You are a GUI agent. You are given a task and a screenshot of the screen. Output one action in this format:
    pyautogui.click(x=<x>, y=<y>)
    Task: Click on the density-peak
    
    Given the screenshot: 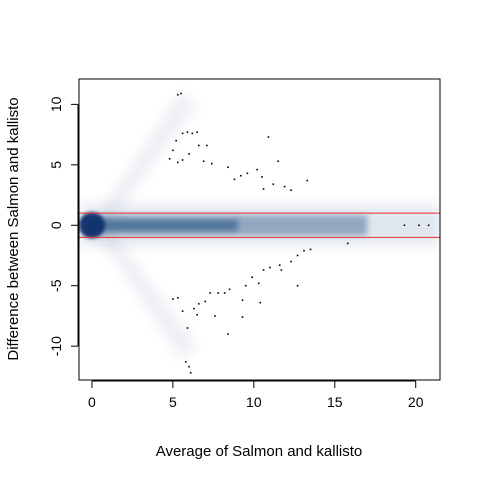 What is the action you would take?
    pyautogui.click(x=92, y=225)
    